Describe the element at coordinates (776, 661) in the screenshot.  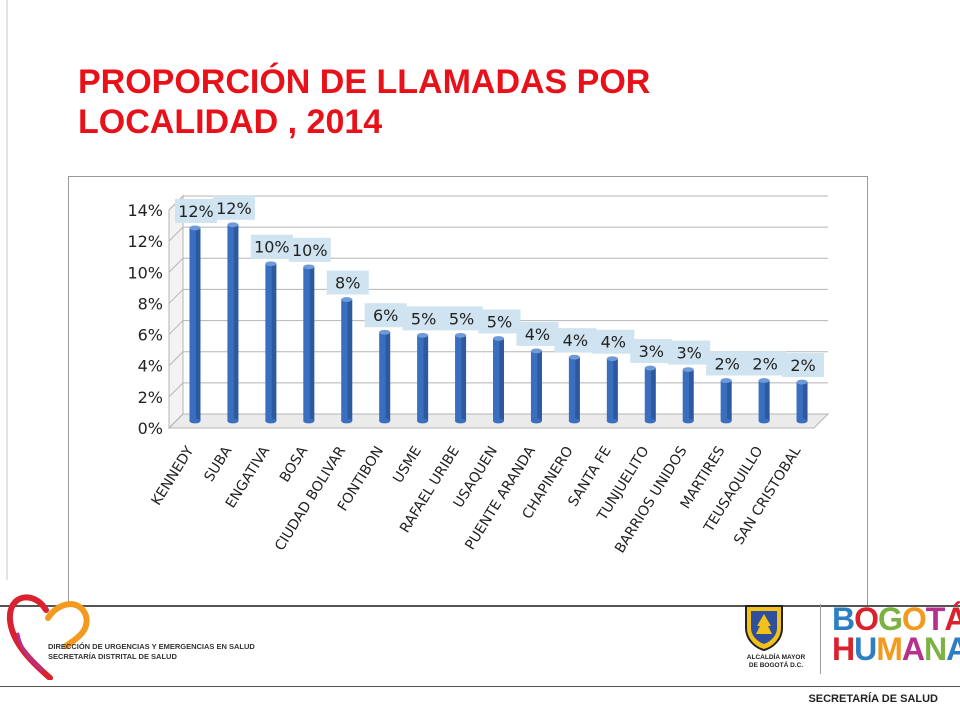
I see `alcaldia-text: ALCALDÍA MAYOR DE BOGOTÁ D.C.` at that location.